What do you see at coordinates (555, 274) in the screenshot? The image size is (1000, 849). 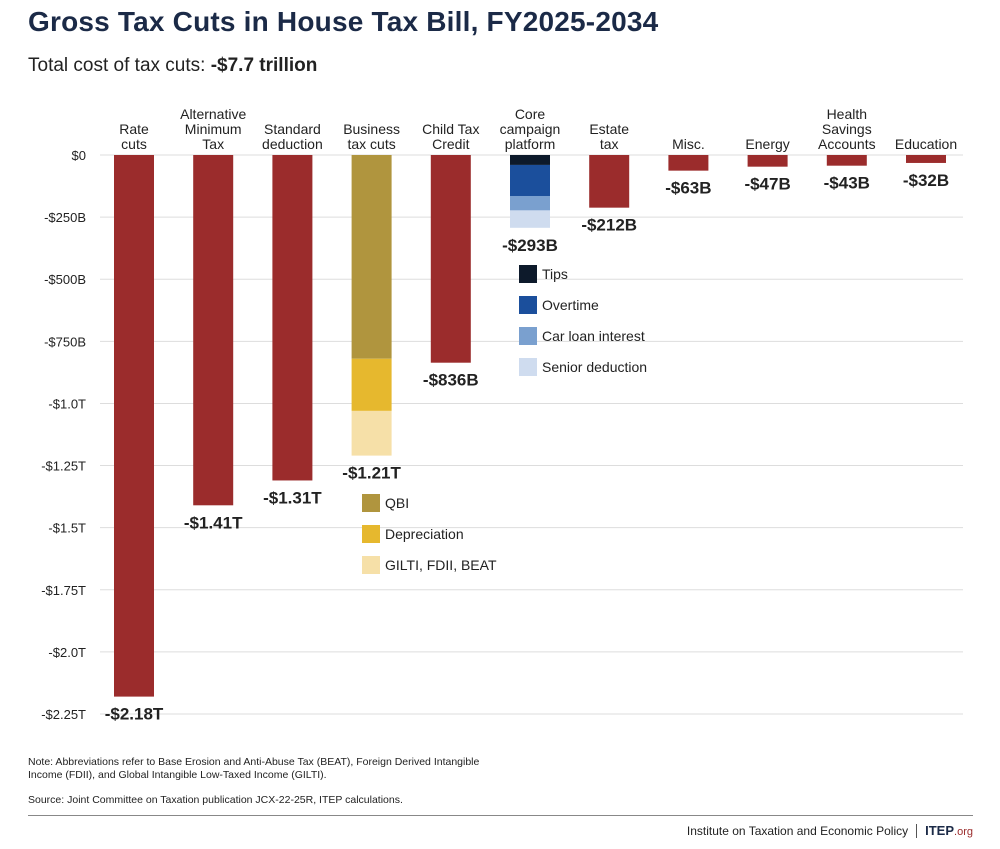 I see `legend-label: Tips` at bounding box center [555, 274].